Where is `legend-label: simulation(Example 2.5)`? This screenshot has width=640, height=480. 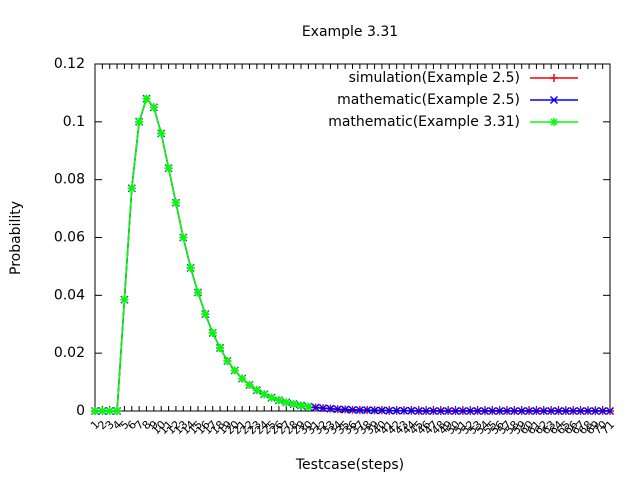 legend-label: simulation(Example 2.5) is located at coordinates (434, 78).